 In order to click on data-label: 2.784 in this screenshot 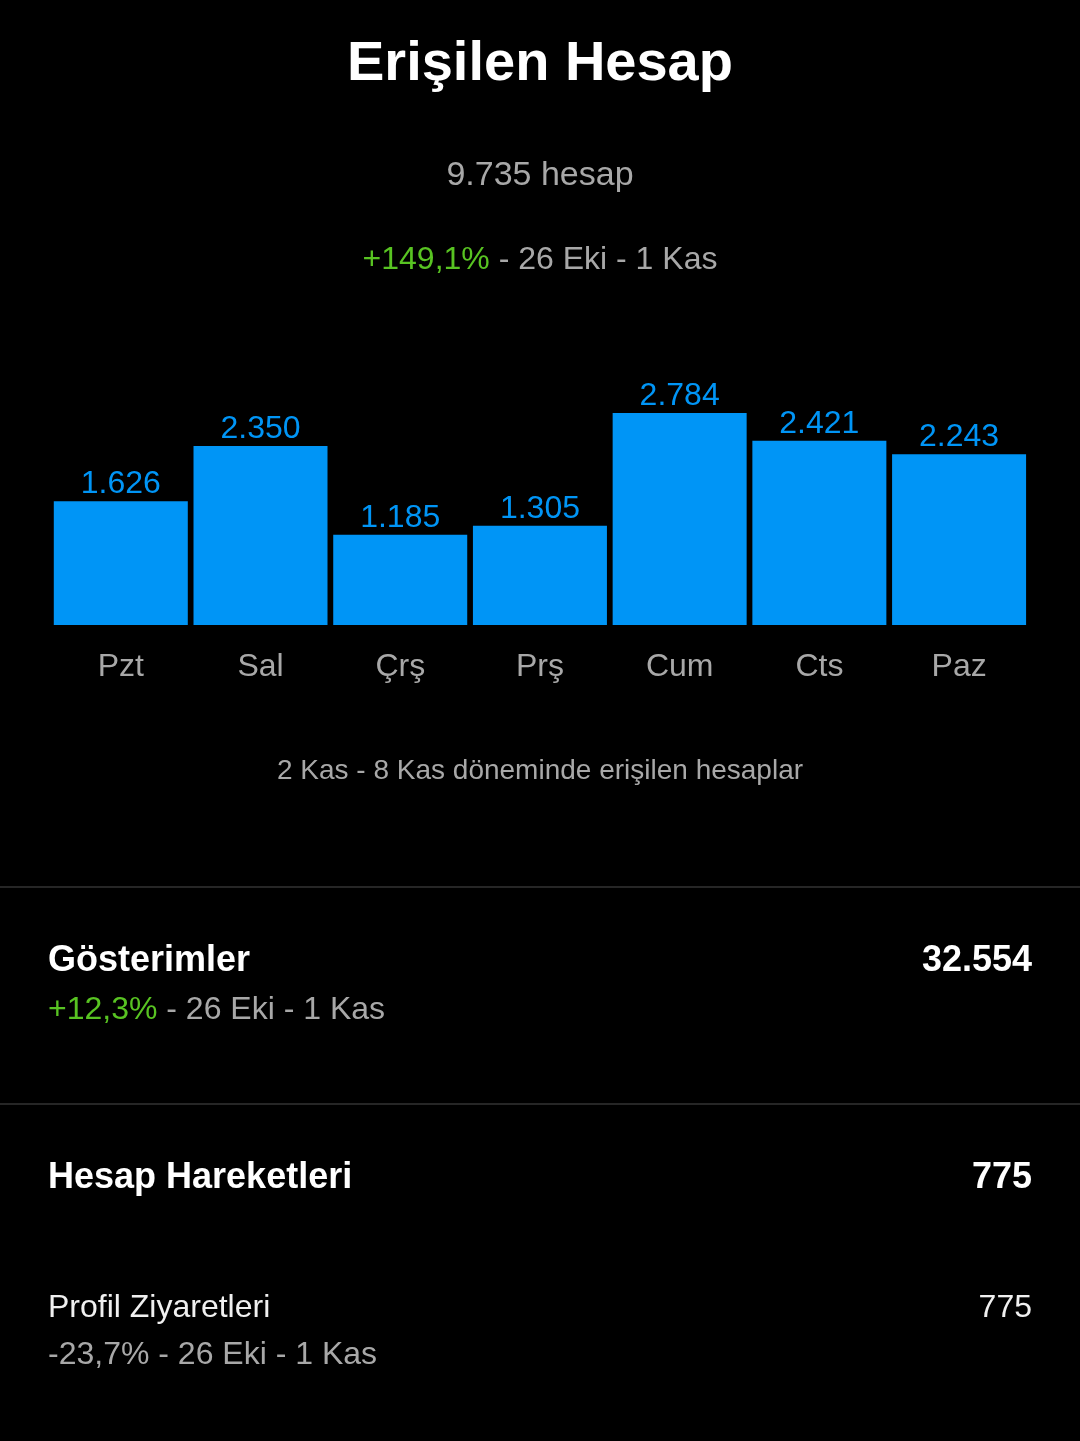, I will do `click(679, 394)`.